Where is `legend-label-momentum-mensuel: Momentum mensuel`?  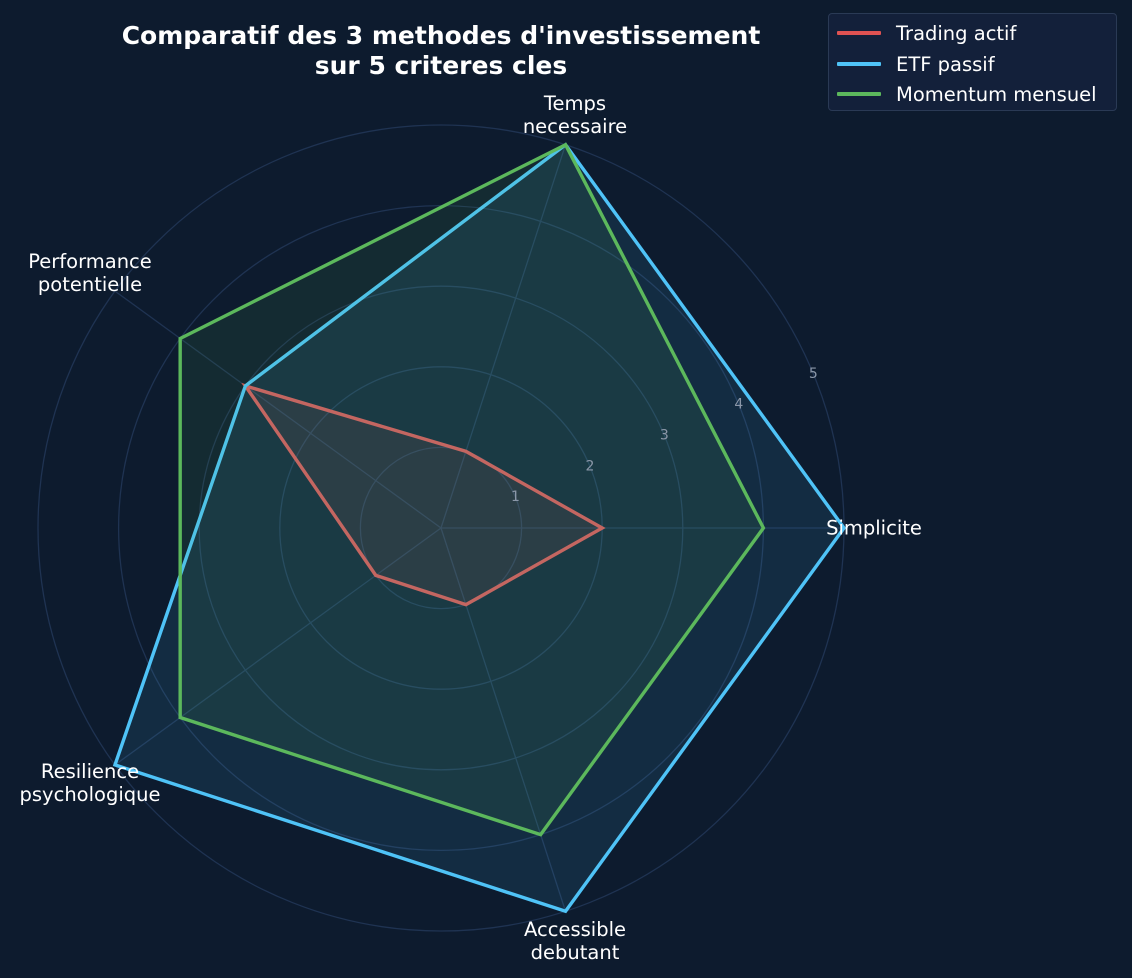 legend-label-momentum-mensuel: Momentum mensuel is located at coordinates (996, 94).